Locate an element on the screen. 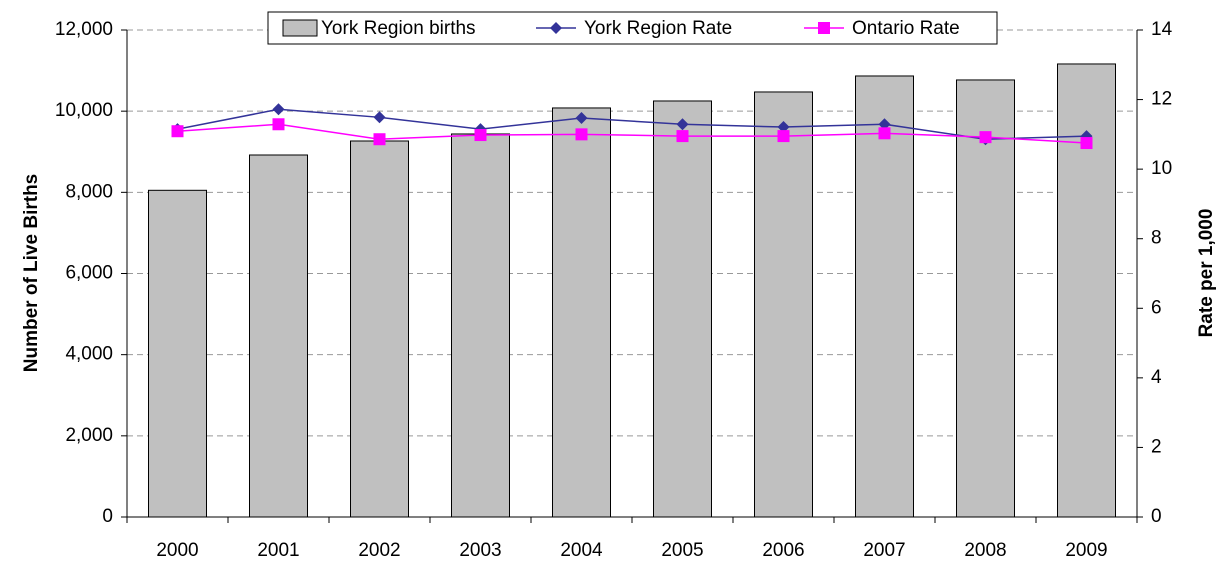  y-tick-label: 8,000 is located at coordinates (89, 191).